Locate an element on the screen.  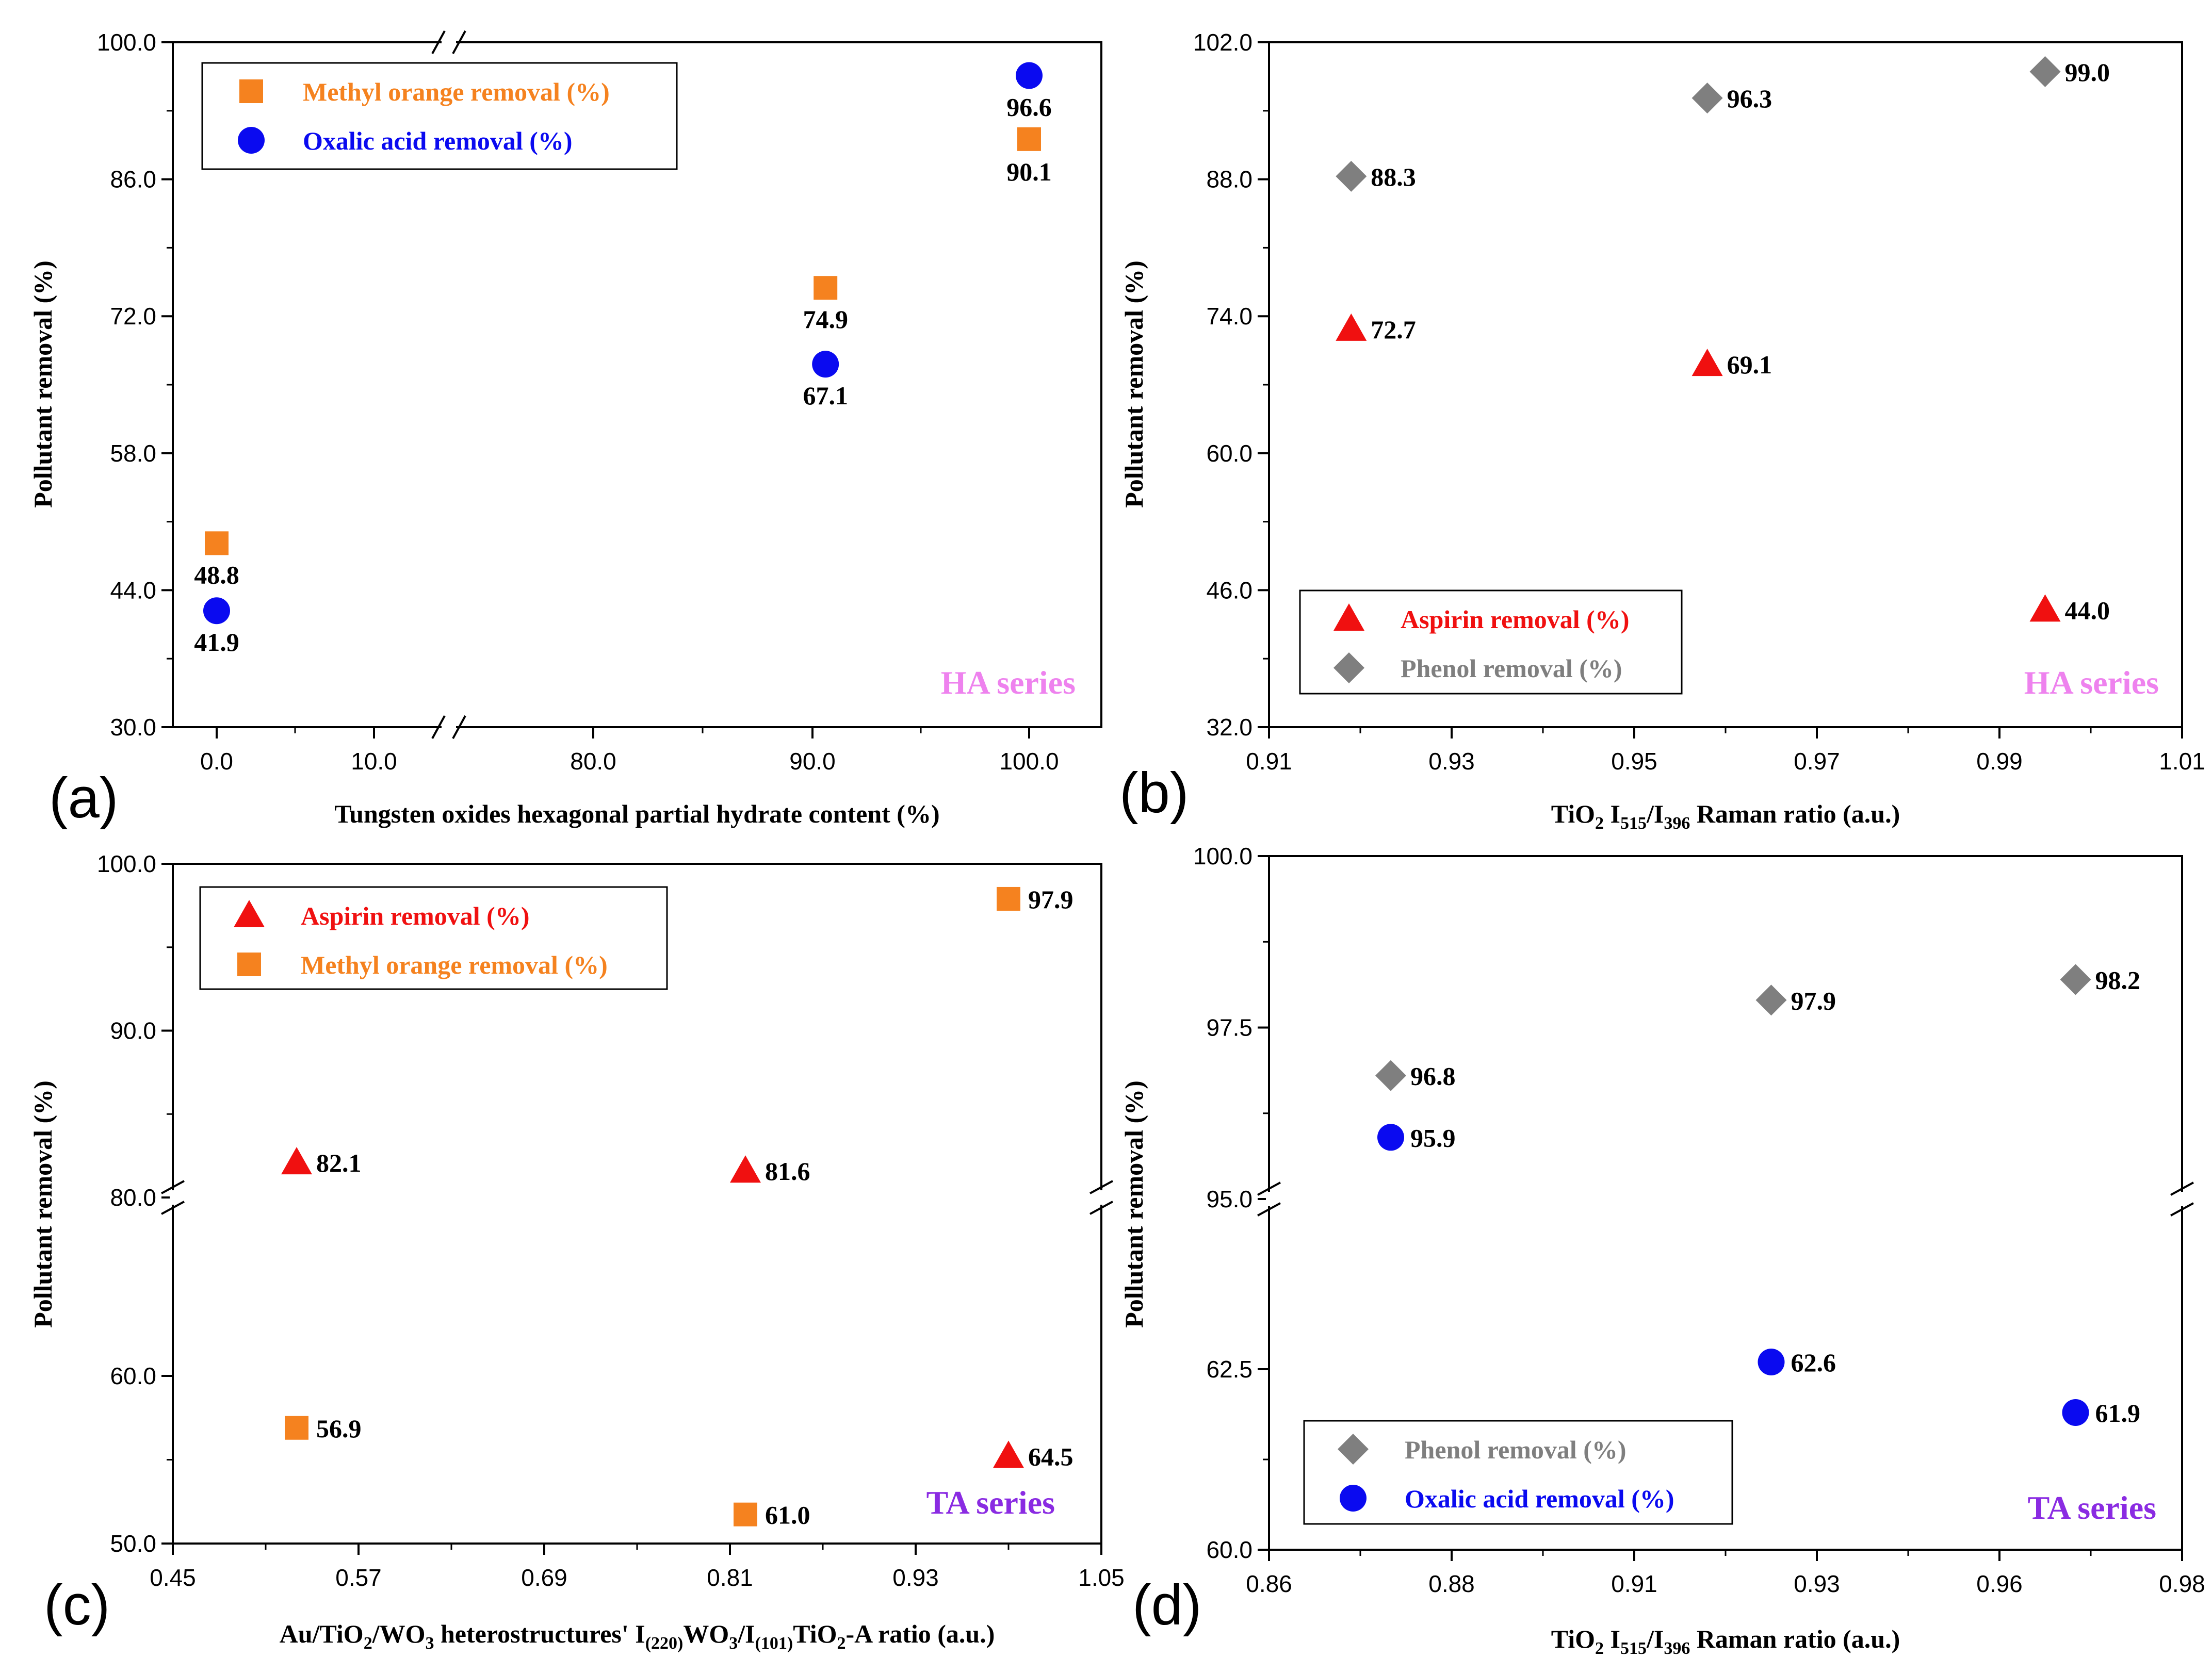
y-tick-label: 95.0 is located at coordinates (1229, 1199).